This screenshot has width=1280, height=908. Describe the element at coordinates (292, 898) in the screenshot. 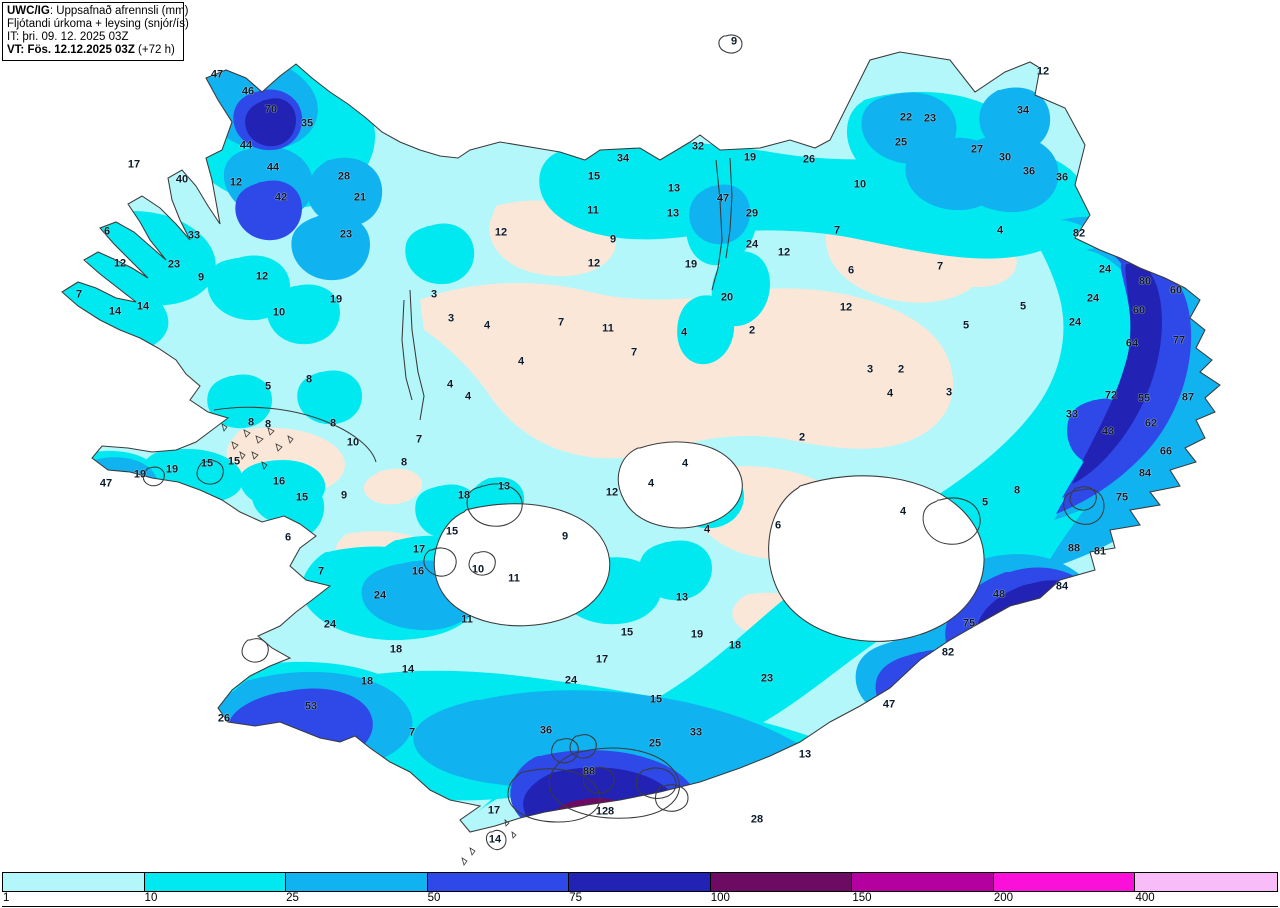

I see `colorbar-tick-25: 25` at that location.